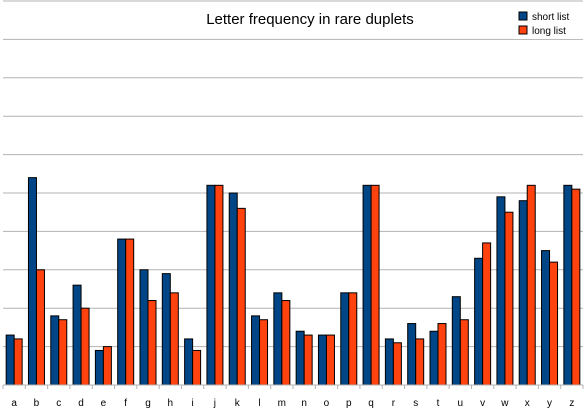  I want to click on x-tick-label-x: x, so click(527, 403).